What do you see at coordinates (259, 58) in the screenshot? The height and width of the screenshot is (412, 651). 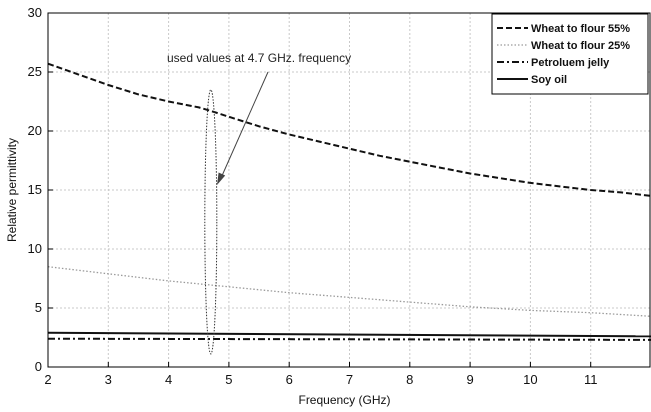 I see `annotation-text: used values at 4.7 GHz. frequency` at bounding box center [259, 58].